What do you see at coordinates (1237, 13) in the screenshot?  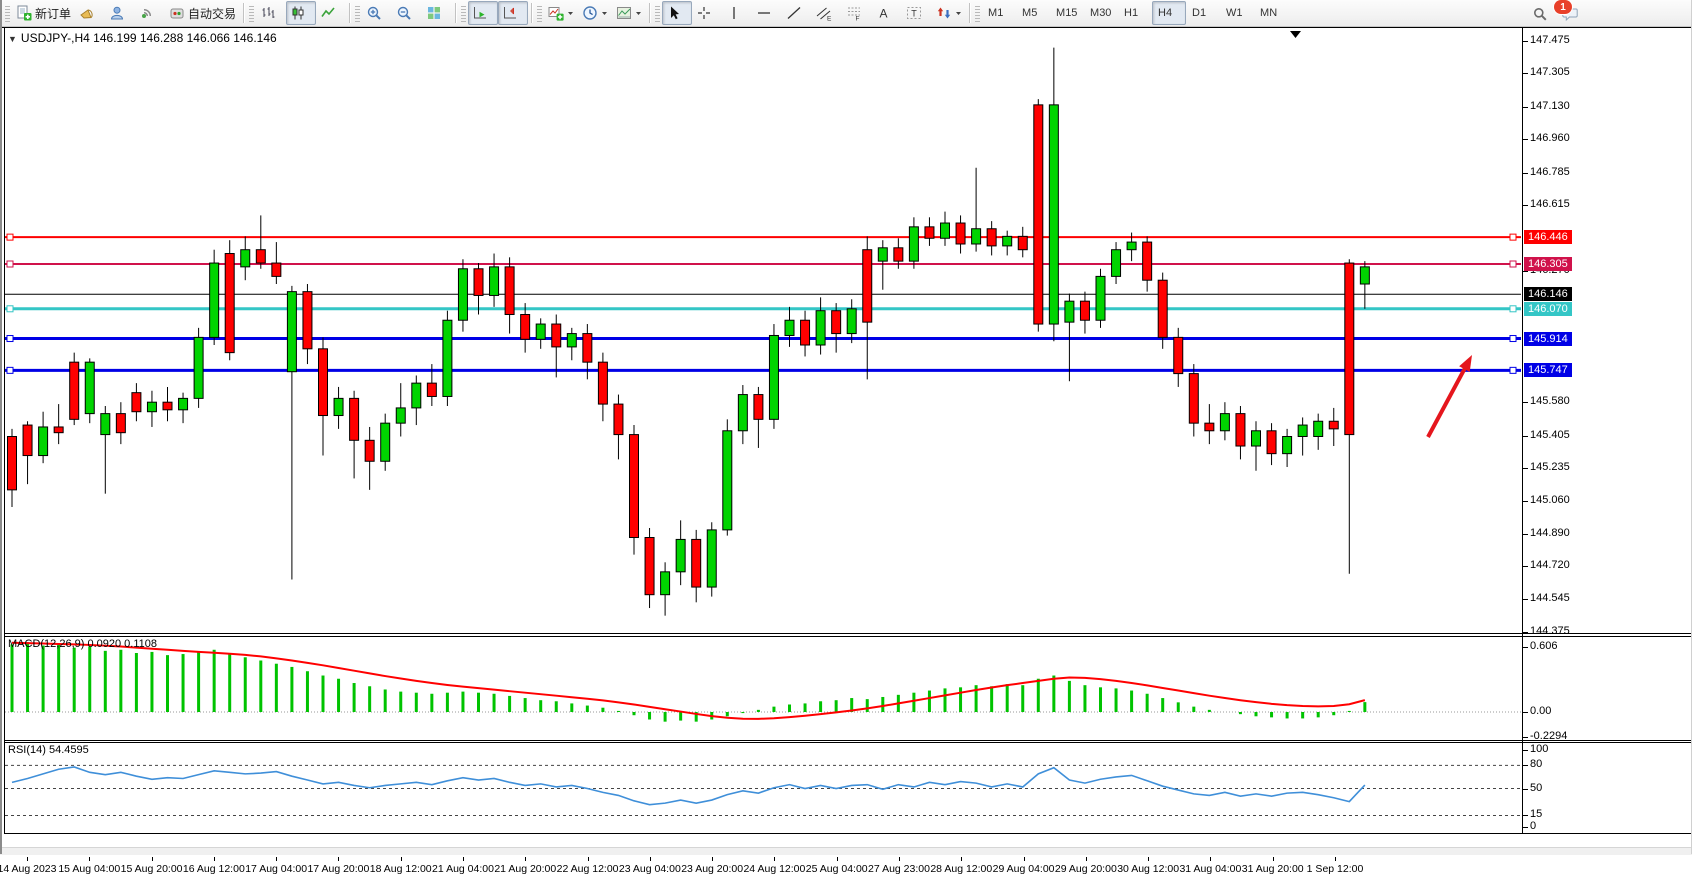 I see `timeframe-w1-button: W1` at bounding box center [1237, 13].